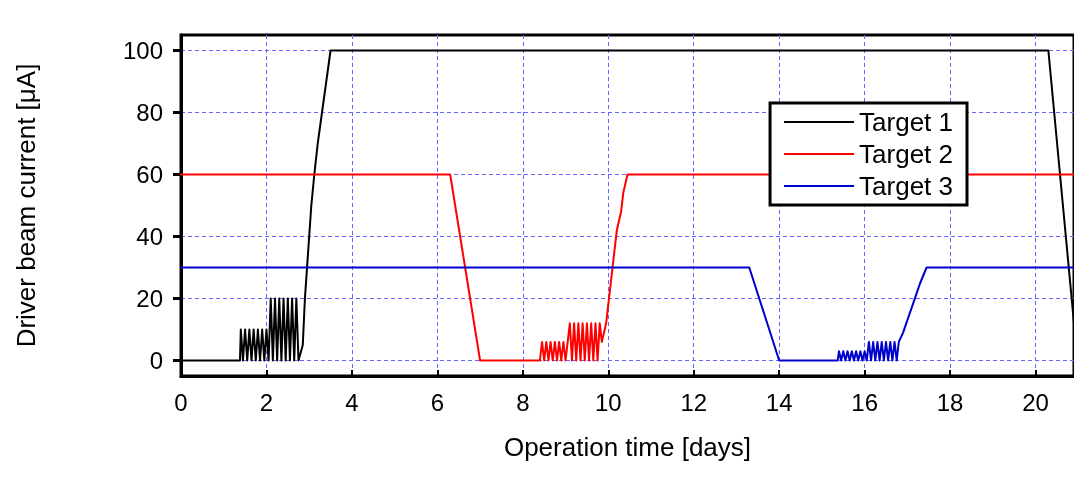 The height and width of the screenshot is (497, 1074). What do you see at coordinates (149, 298) in the screenshot?
I see `y-tick-label: 20` at bounding box center [149, 298].